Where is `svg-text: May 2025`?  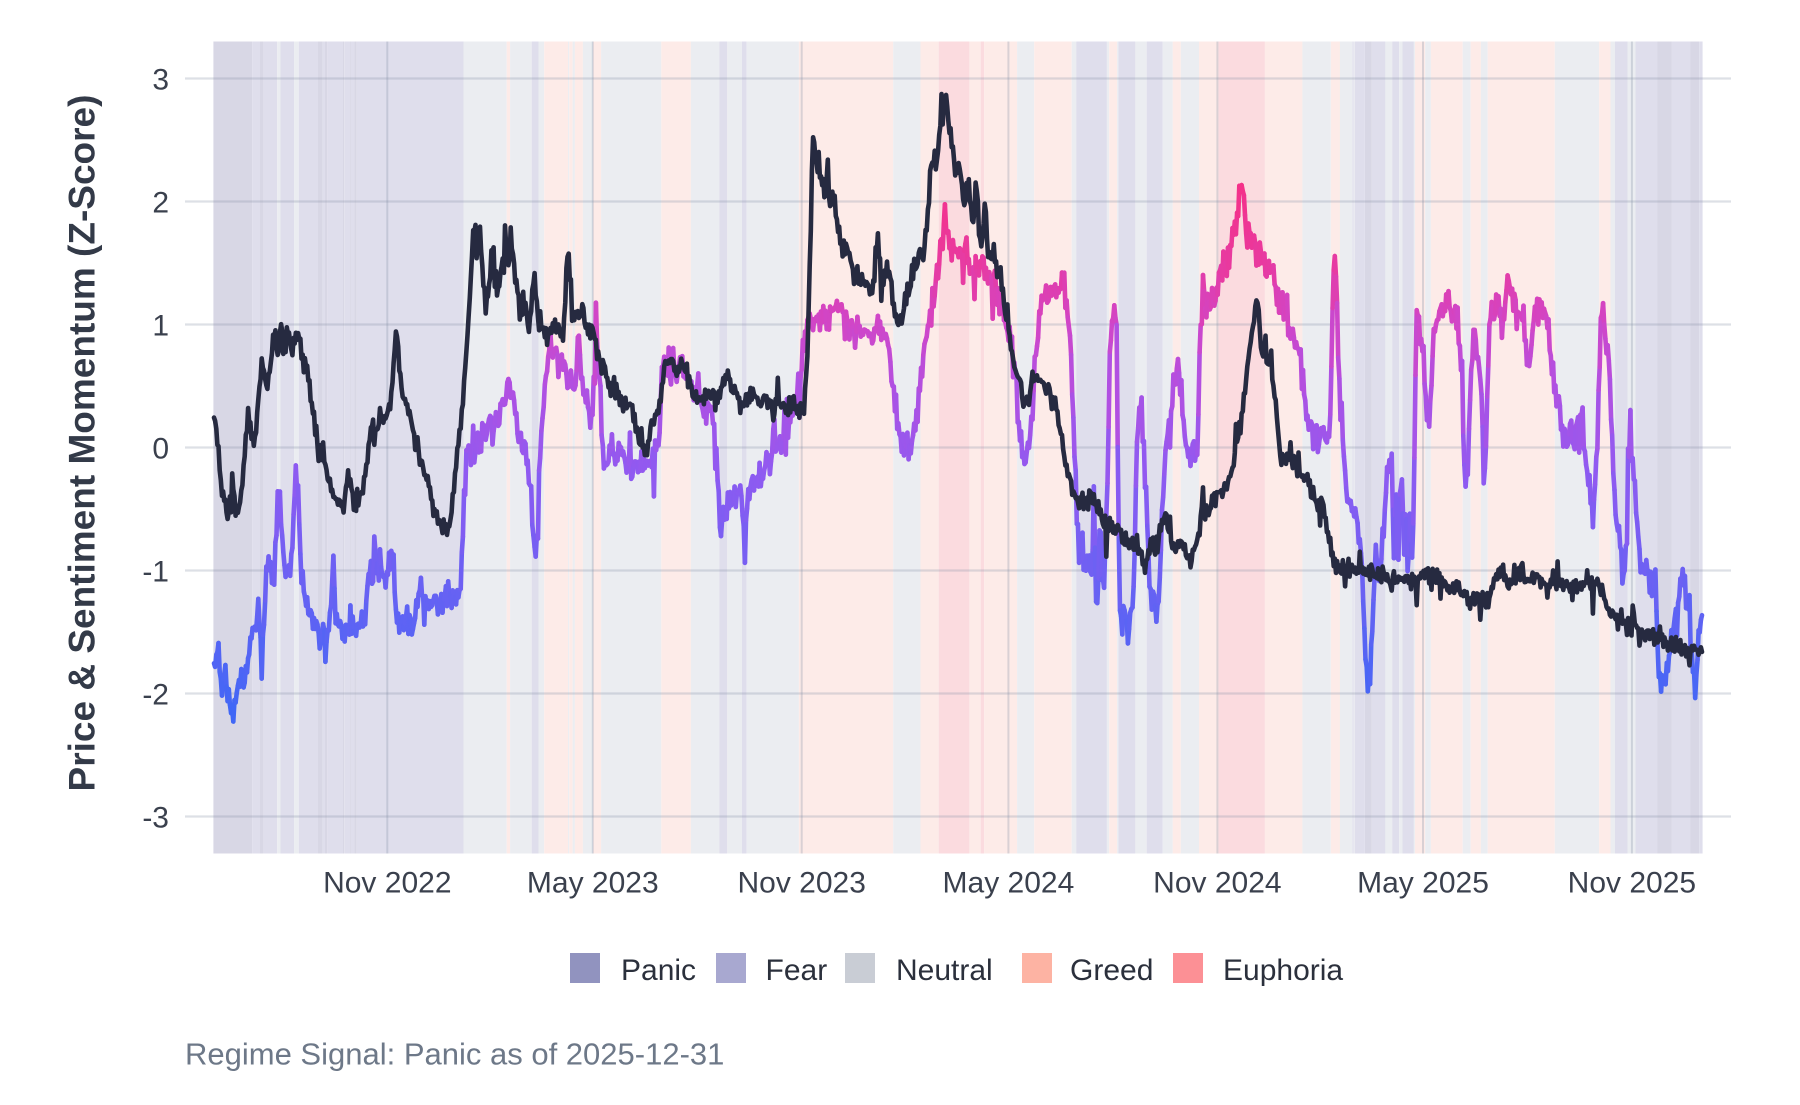
svg-text: May 2025 is located at coordinates (1423, 883).